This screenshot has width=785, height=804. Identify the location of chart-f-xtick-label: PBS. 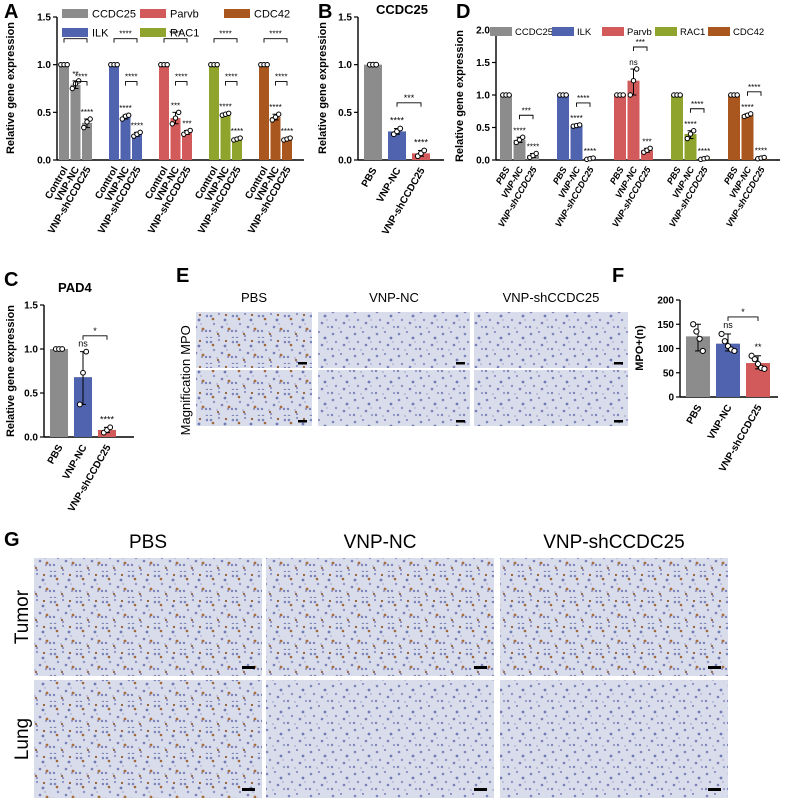
(695, 415).